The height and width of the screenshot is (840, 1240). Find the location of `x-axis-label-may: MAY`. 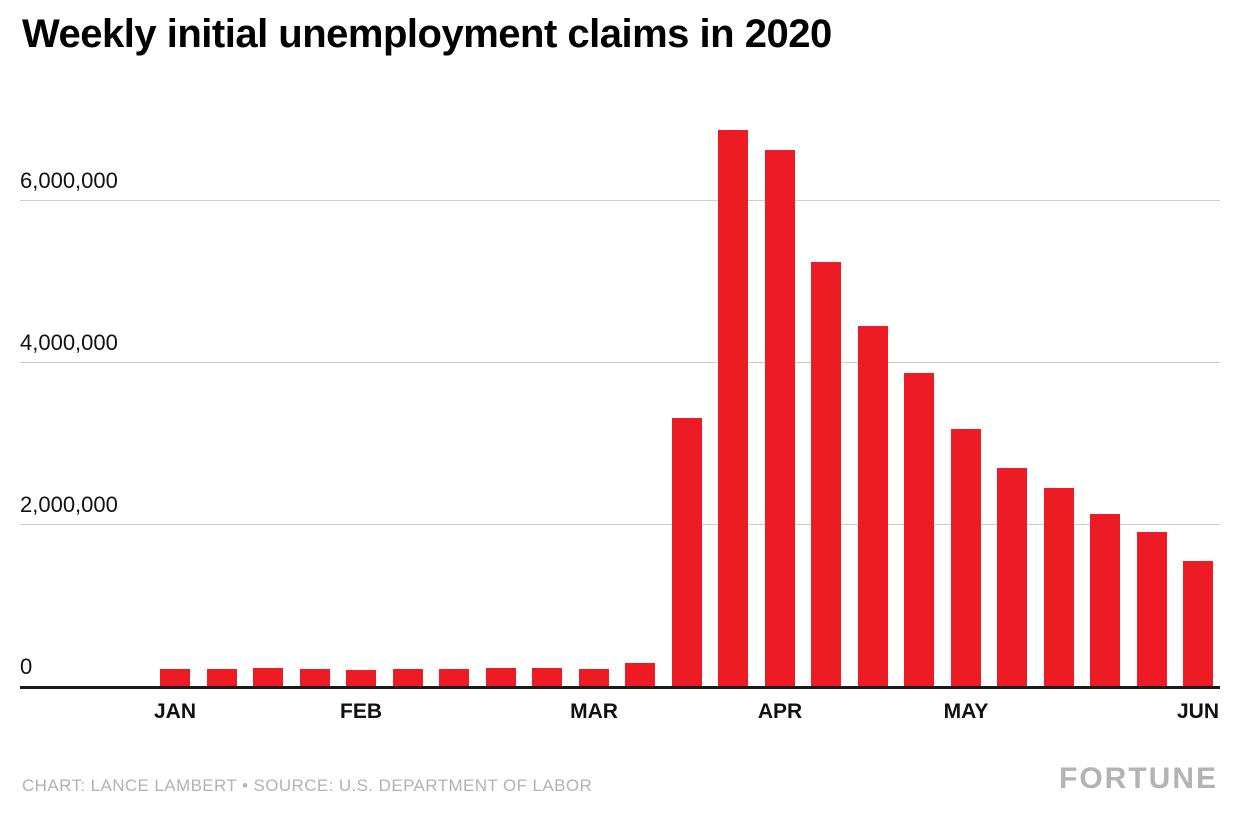

x-axis-label-may: MAY is located at coordinates (966, 711).